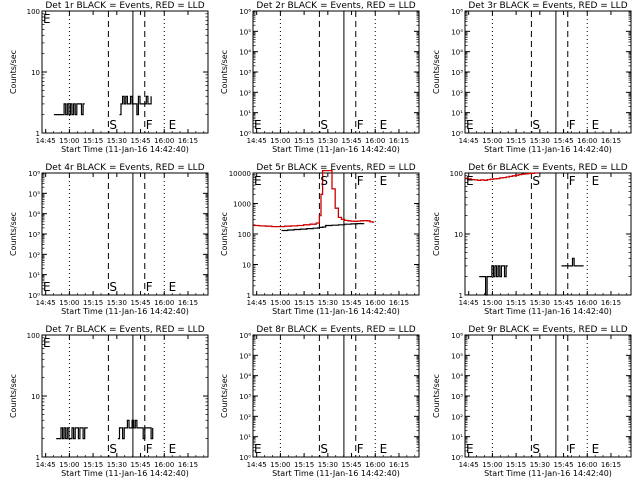 The height and width of the screenshot is (480, 640). Describe the element at coordinates (335, 330) in the screenshot. I see `panel-title: Det 8r BLACK = Events, RED = LLD` at that location.